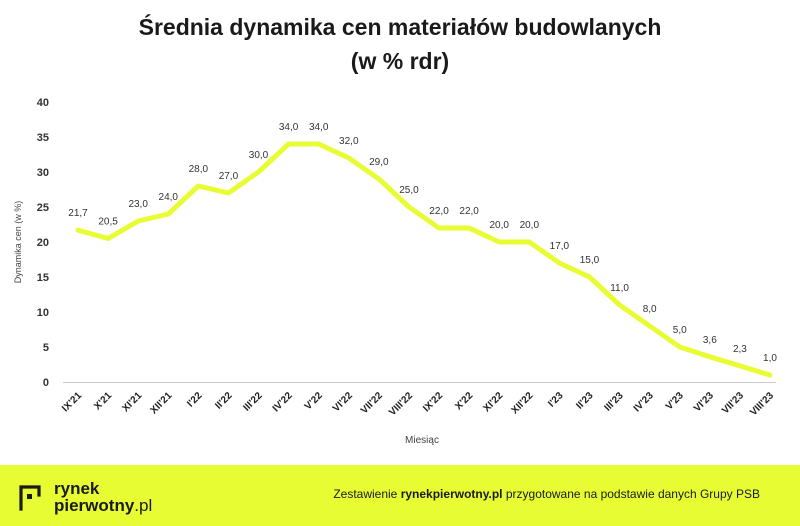 Image resolution: width=800 pixels, height=526 pixels. Describe the element at coordinates (43, 278) in the screenshot. I see `y-tick-label: 15` at that location.